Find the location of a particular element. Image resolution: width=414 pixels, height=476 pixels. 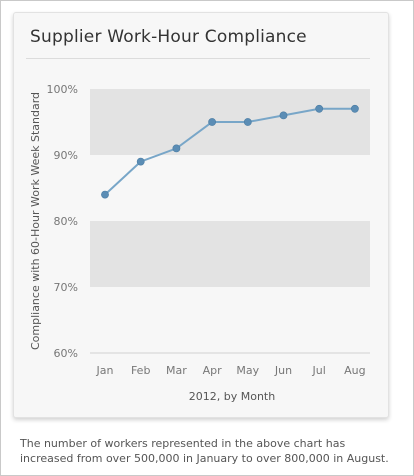

x-tick-label: Mar is located at coordinates (176, 370).